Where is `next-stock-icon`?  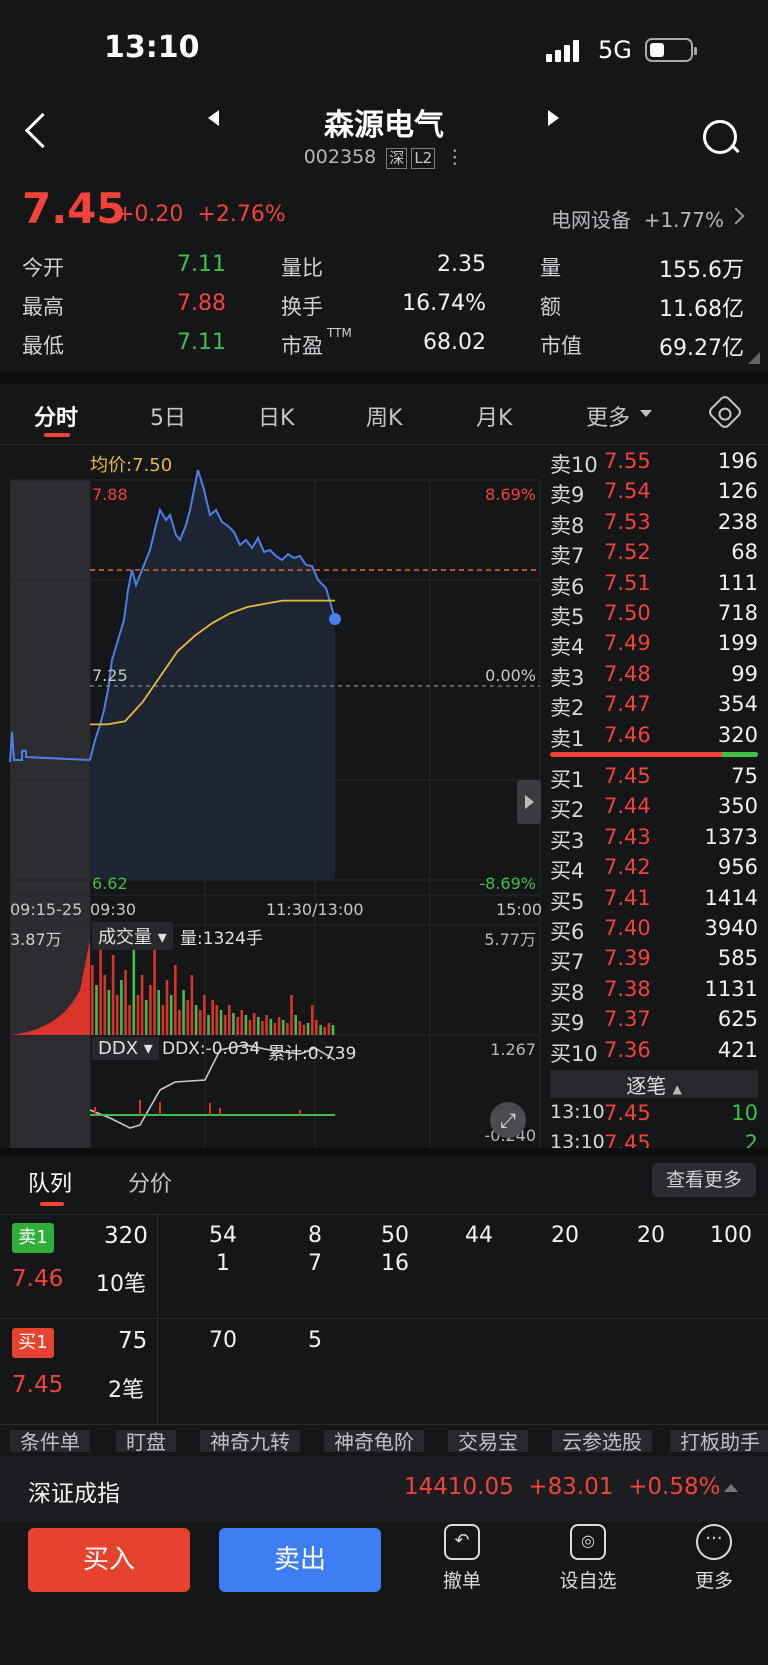
next-stock-icon is located at coordinates (553, 118).